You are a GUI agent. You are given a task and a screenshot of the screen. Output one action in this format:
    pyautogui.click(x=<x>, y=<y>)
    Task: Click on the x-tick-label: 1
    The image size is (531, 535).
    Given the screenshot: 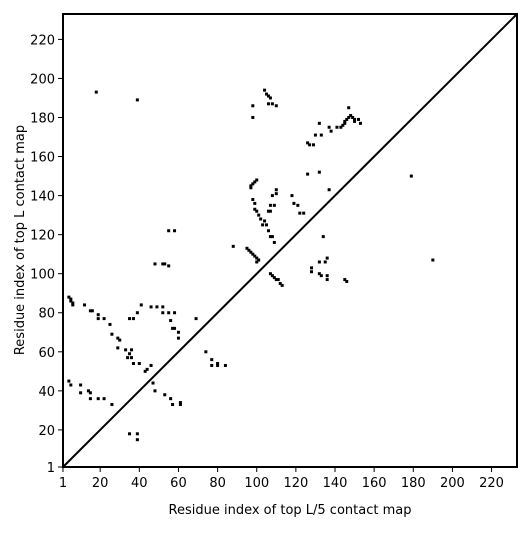 What is the action you would take?
    pyautogui.click(x=63, y=483)
    